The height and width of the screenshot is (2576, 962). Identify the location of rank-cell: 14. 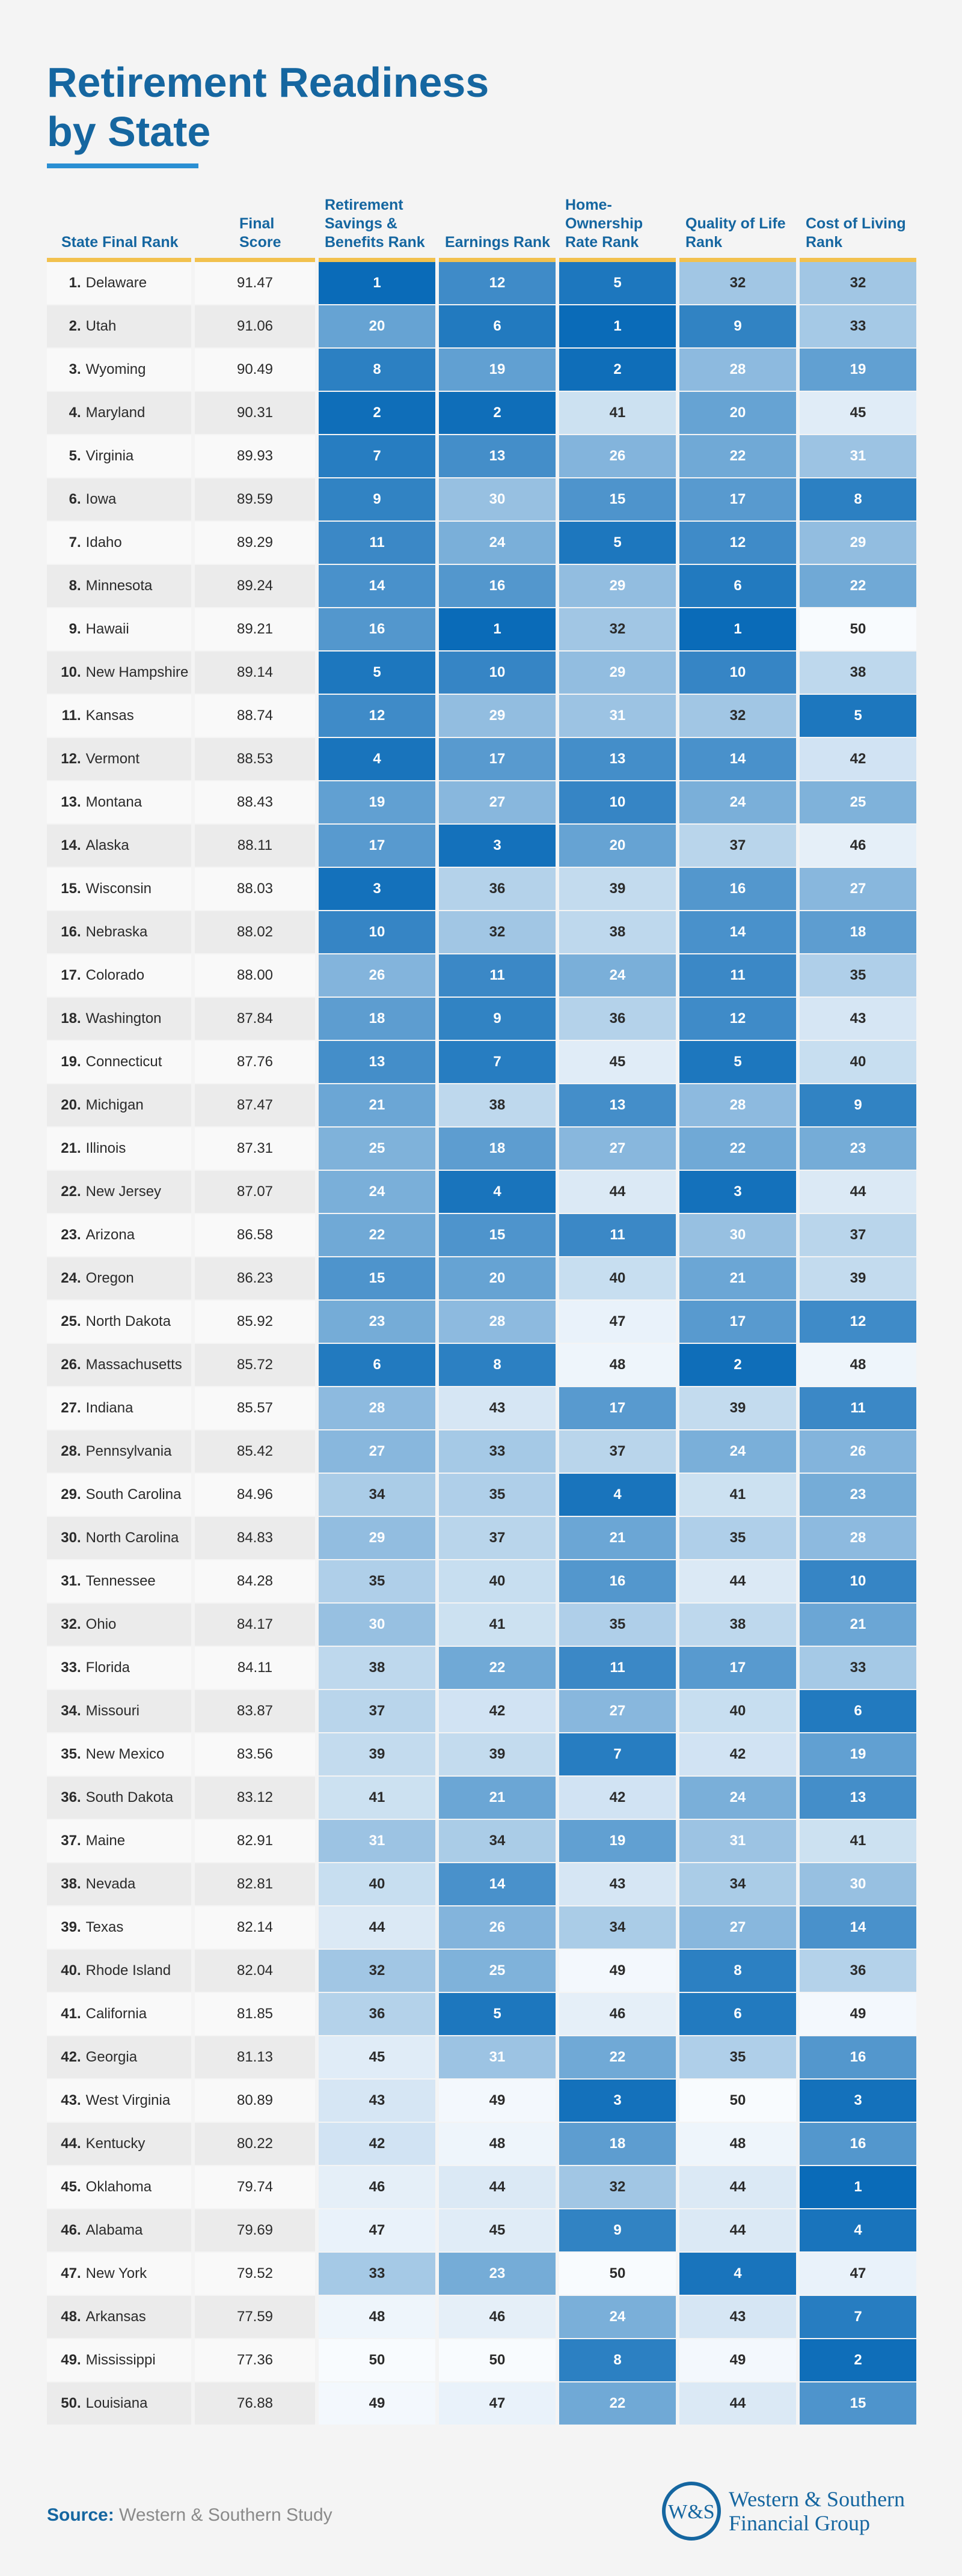
(497, 1884).